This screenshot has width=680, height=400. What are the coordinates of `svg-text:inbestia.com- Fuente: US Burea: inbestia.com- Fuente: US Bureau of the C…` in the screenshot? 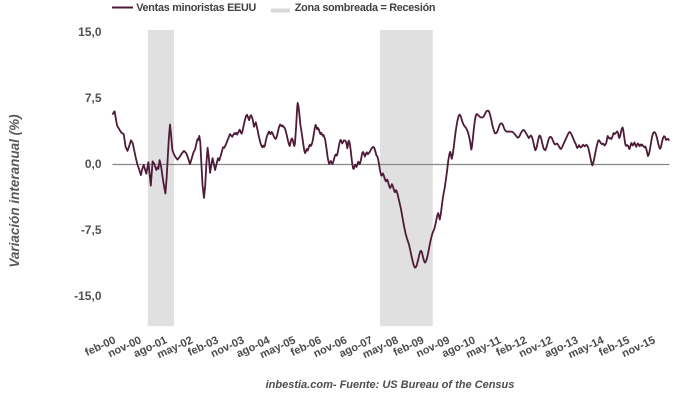 It's located at (390, 385).